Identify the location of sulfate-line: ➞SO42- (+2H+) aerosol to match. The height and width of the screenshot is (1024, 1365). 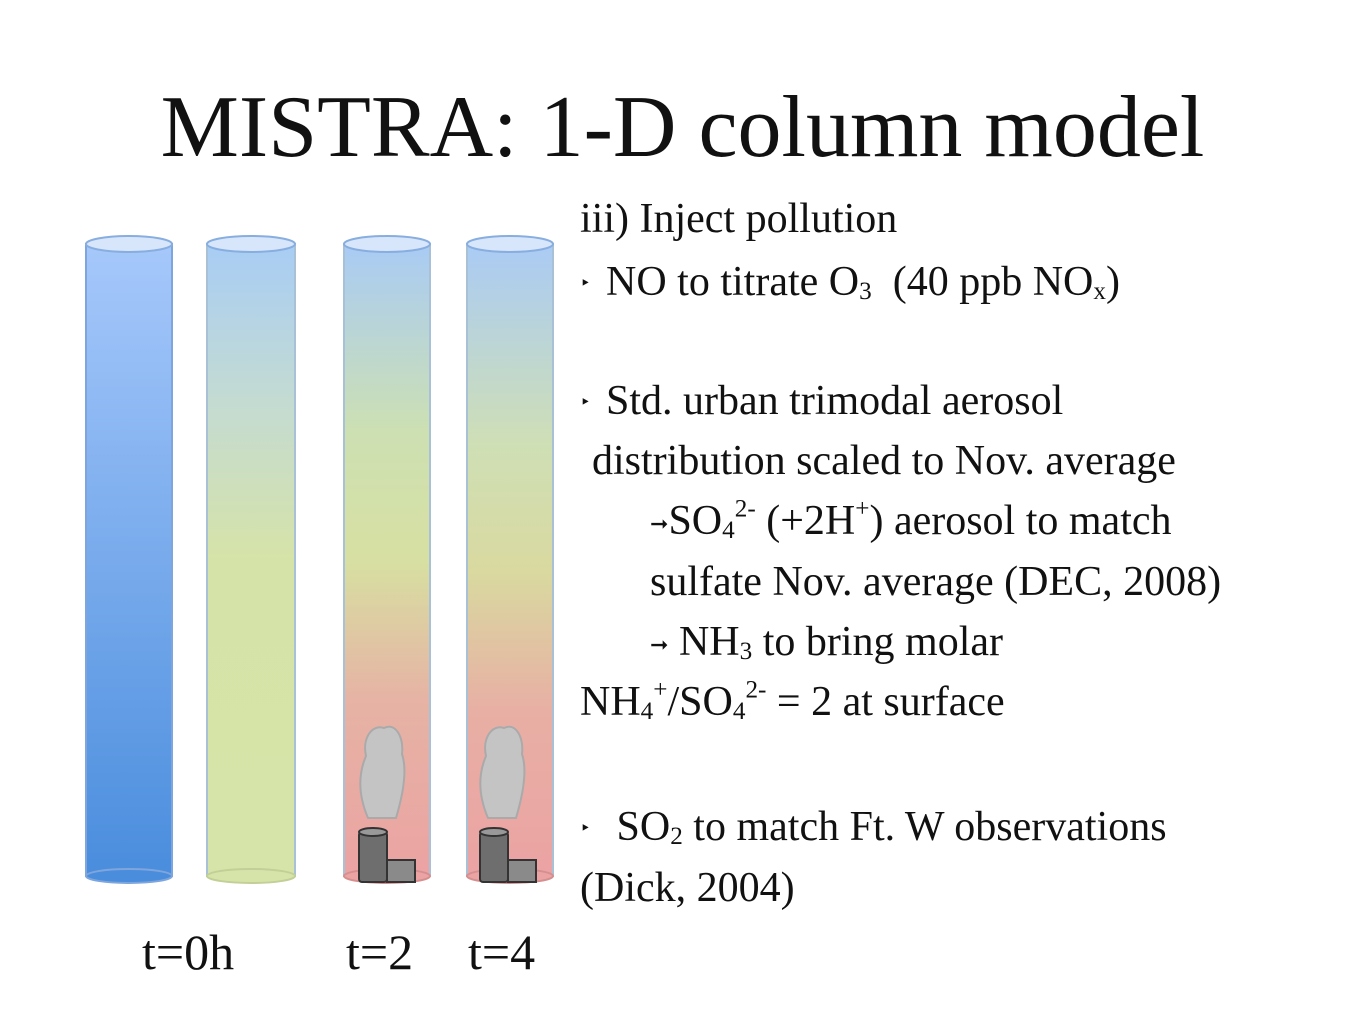
(911, 525).